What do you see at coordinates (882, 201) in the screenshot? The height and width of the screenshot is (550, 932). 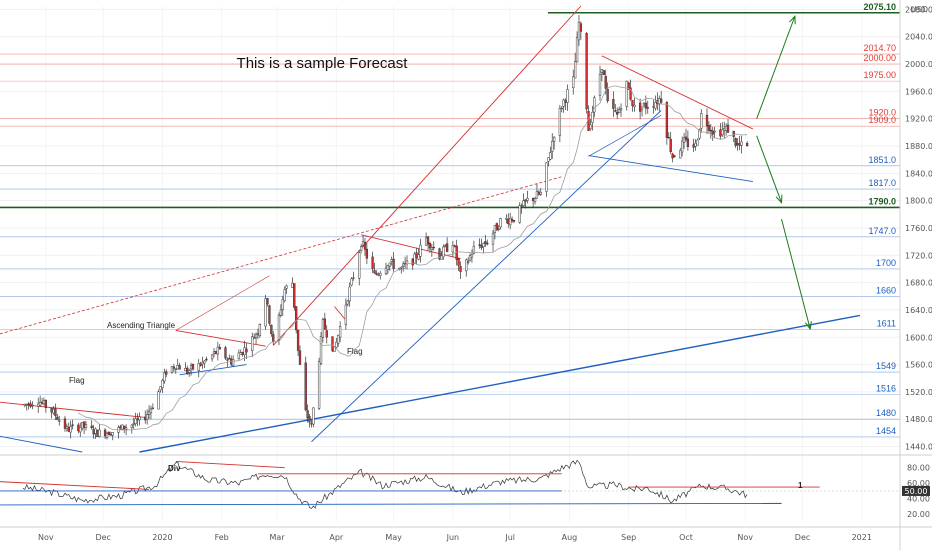 I see `level-label: 1790.0` at bounding box center [882, 201].